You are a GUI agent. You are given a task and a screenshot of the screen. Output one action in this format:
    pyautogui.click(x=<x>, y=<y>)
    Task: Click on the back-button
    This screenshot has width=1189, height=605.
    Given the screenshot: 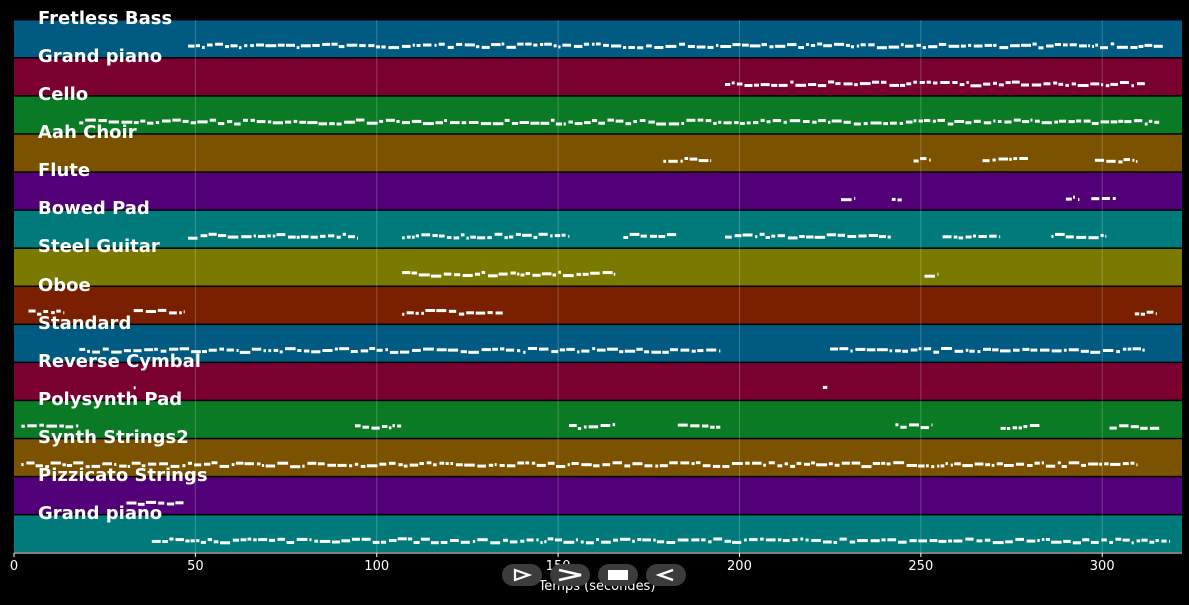 What is the action you would take?
    pyautogui.click(x=666, y=575)
    